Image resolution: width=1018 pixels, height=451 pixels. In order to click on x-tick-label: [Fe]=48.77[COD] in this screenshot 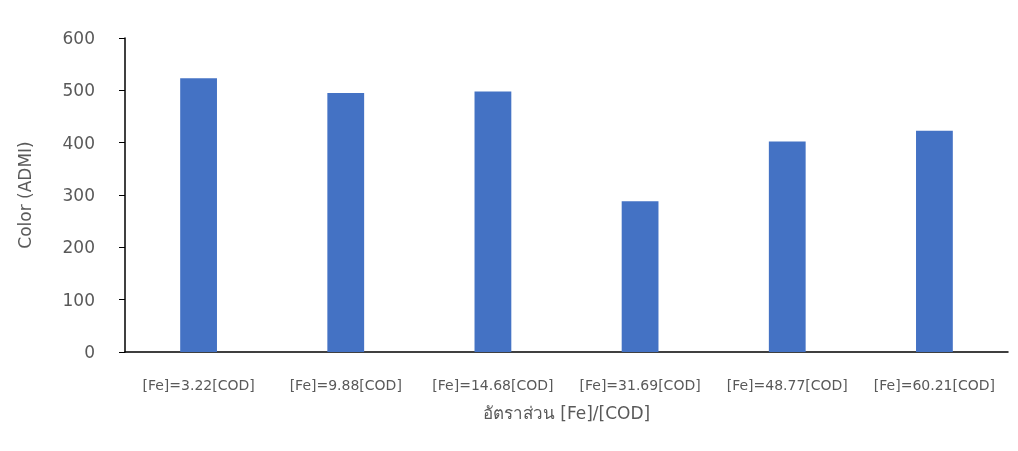, I will do `click(787, 385)`.